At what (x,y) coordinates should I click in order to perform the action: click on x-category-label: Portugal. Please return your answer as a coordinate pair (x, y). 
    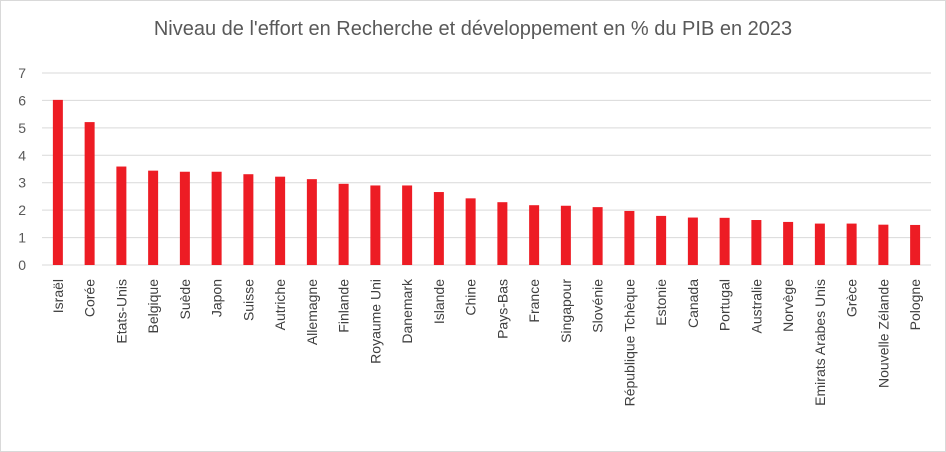
    Looking at the image, I should click on (725, 305).